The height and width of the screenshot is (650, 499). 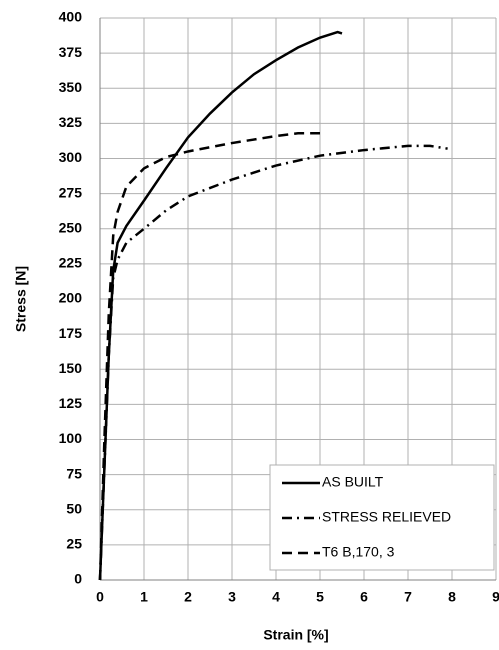 What do you see at coordinates (495, 597) in the screenshot?
I see `x-tick-label: 9` at bounding box center [495, 597].